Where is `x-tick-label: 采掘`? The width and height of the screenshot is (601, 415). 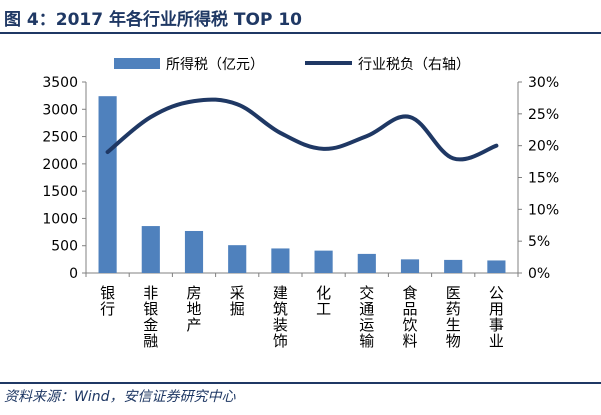
x-tick-label: 采掘 is located at coordinates (237, 301).